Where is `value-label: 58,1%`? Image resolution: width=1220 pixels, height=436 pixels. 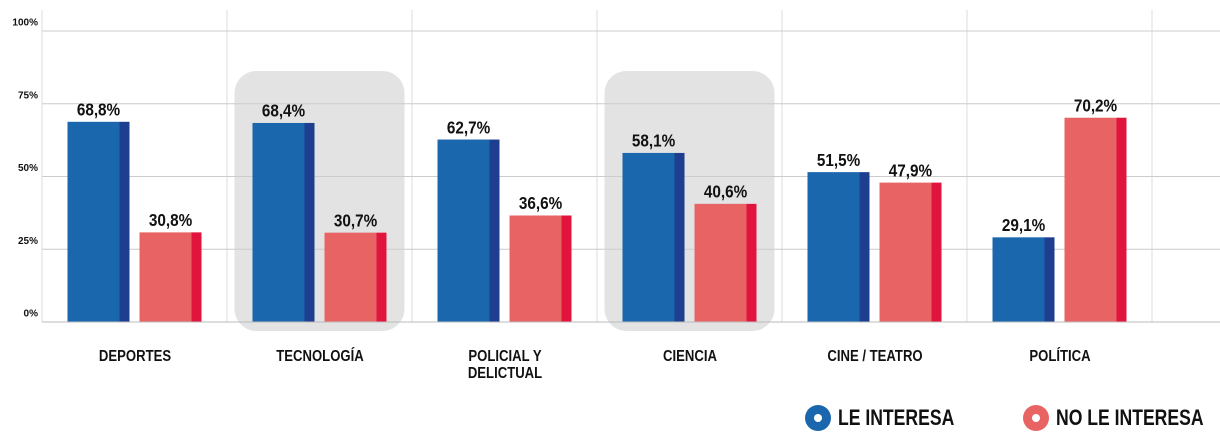
value-label: 58,1% is located at coordinates (653, 141).